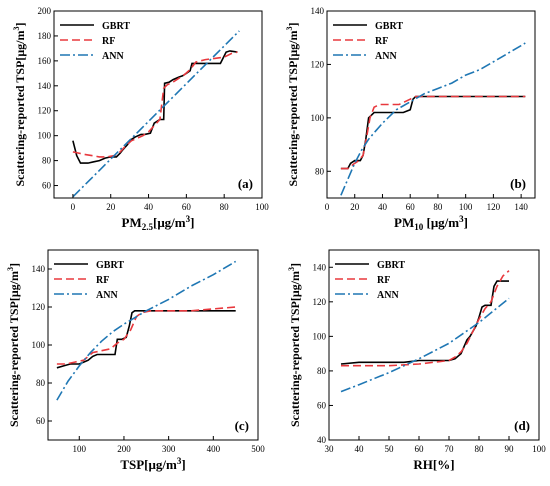 The width and height of the screenshot is (550, 486). I want to click on x-tick-label: 500, so click(258, 449).